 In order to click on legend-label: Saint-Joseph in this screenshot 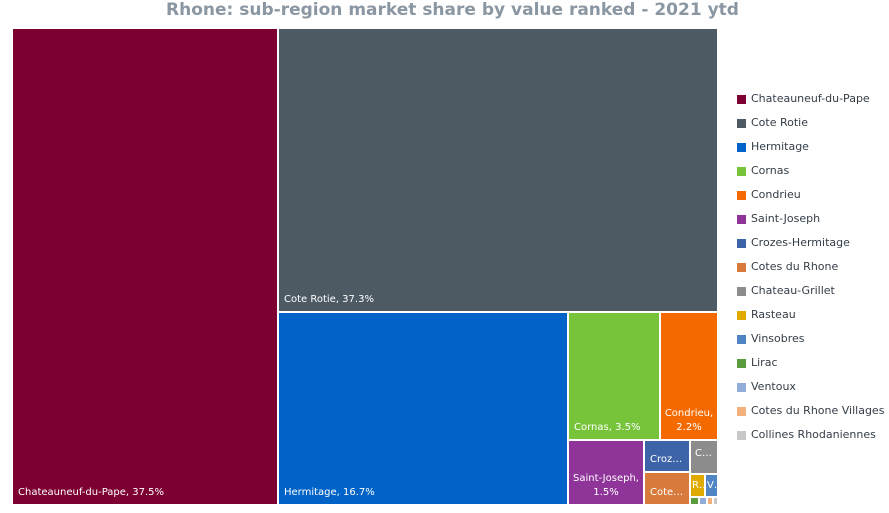, I will do `click(786, 218)`.